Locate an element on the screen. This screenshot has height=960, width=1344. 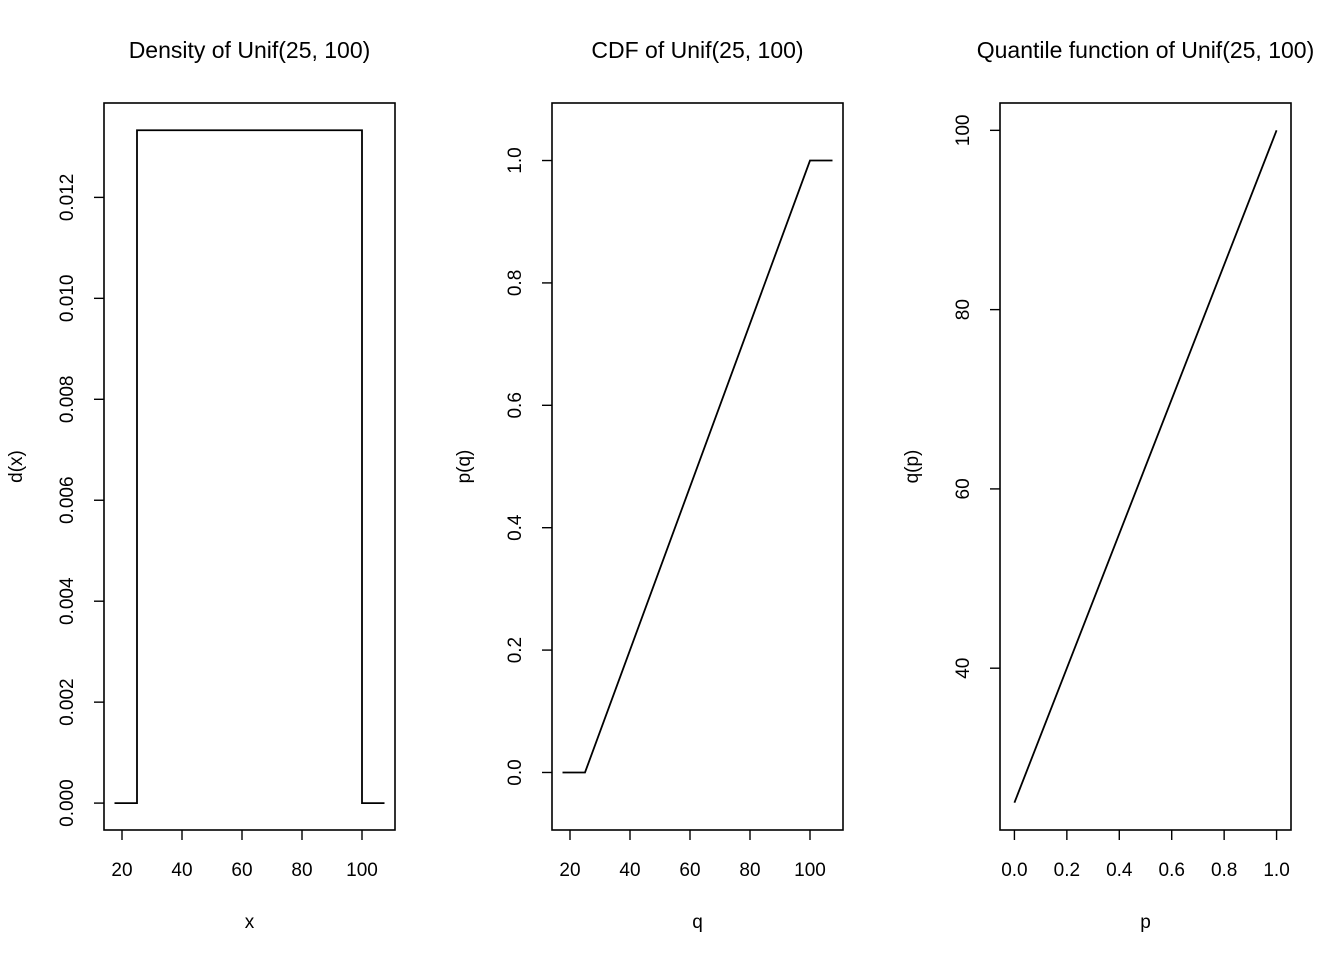
y-tick-label: 60 is located at coordinates (963, 488).